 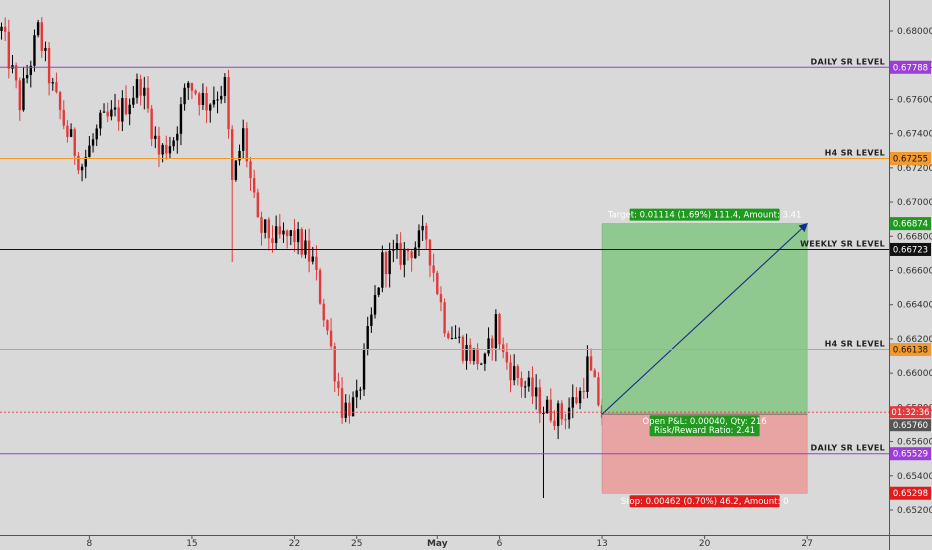 I want to click on sr-level-label: WEEKLY SR LEVEL, so click(x=842, y=243).